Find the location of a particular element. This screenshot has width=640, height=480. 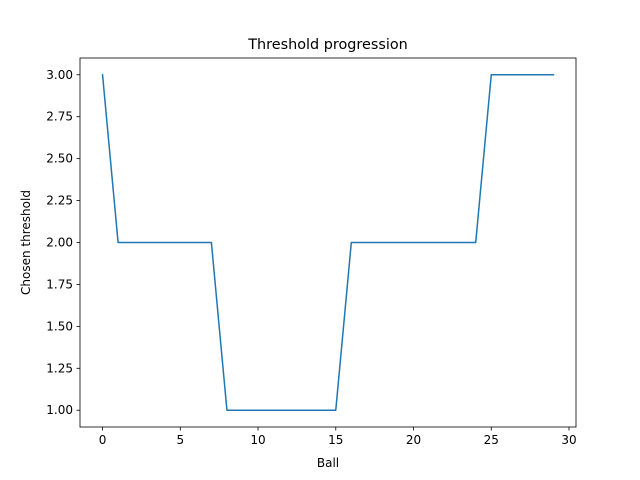

chart-title: Threshold progression is located at coordinates (327, 45).